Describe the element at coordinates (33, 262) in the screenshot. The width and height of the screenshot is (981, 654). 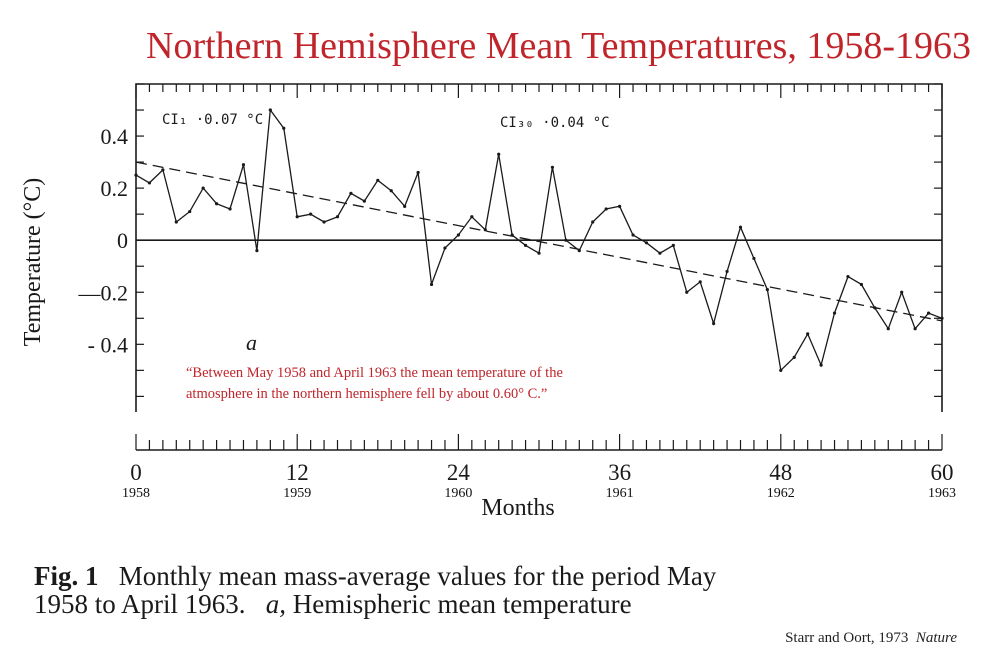
I see `y-axis-title: Temperature (°C)` at that location.